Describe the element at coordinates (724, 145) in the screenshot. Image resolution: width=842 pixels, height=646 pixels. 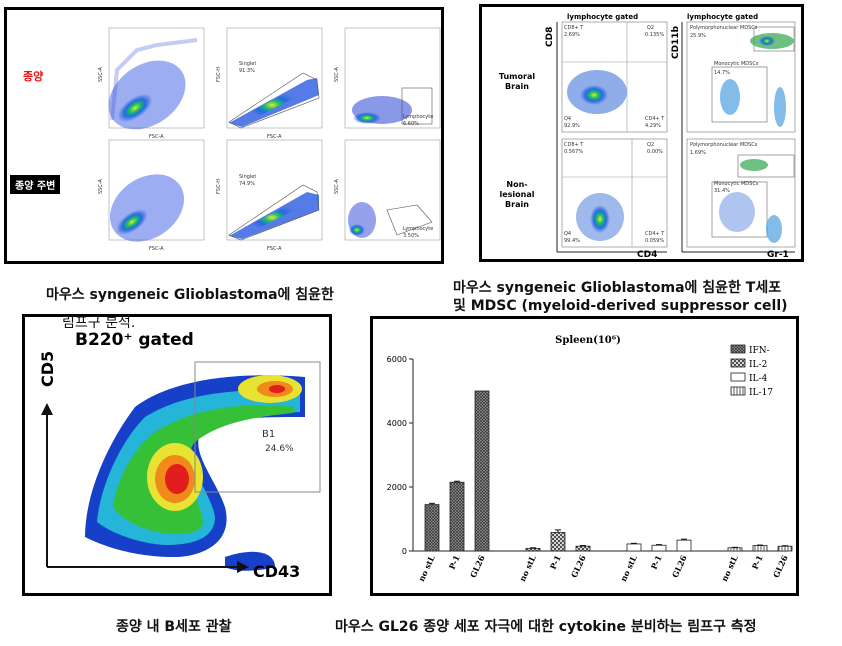
I see `poly-name-2: Polymorphonuclear MDSCs` at that location.